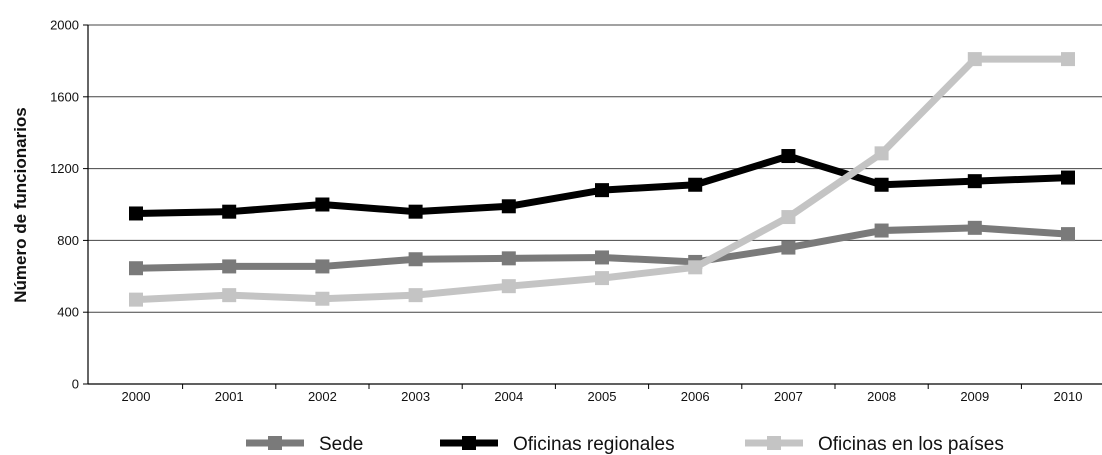 The height and width of the screenshot is (455, 1102). What do you see at coordinates (415, 396) in the screenshot?
I see `x-tick-label: 2003` at bounding box center [415, 396].